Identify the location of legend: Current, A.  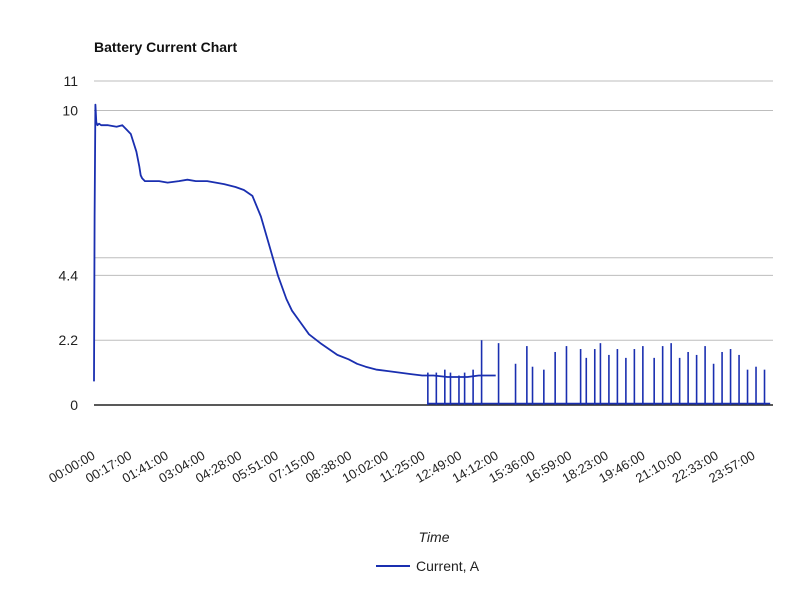
(428, 566).